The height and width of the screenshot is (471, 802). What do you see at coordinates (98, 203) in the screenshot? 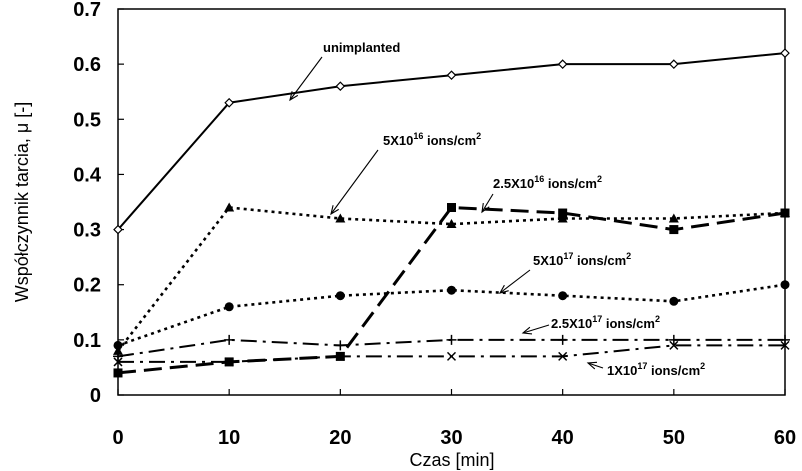
I see `y-axis-ticks: 0 0.1 0.2 0.3 0.4 0.5 0.6 0.7` at bounding box center [98, 203].